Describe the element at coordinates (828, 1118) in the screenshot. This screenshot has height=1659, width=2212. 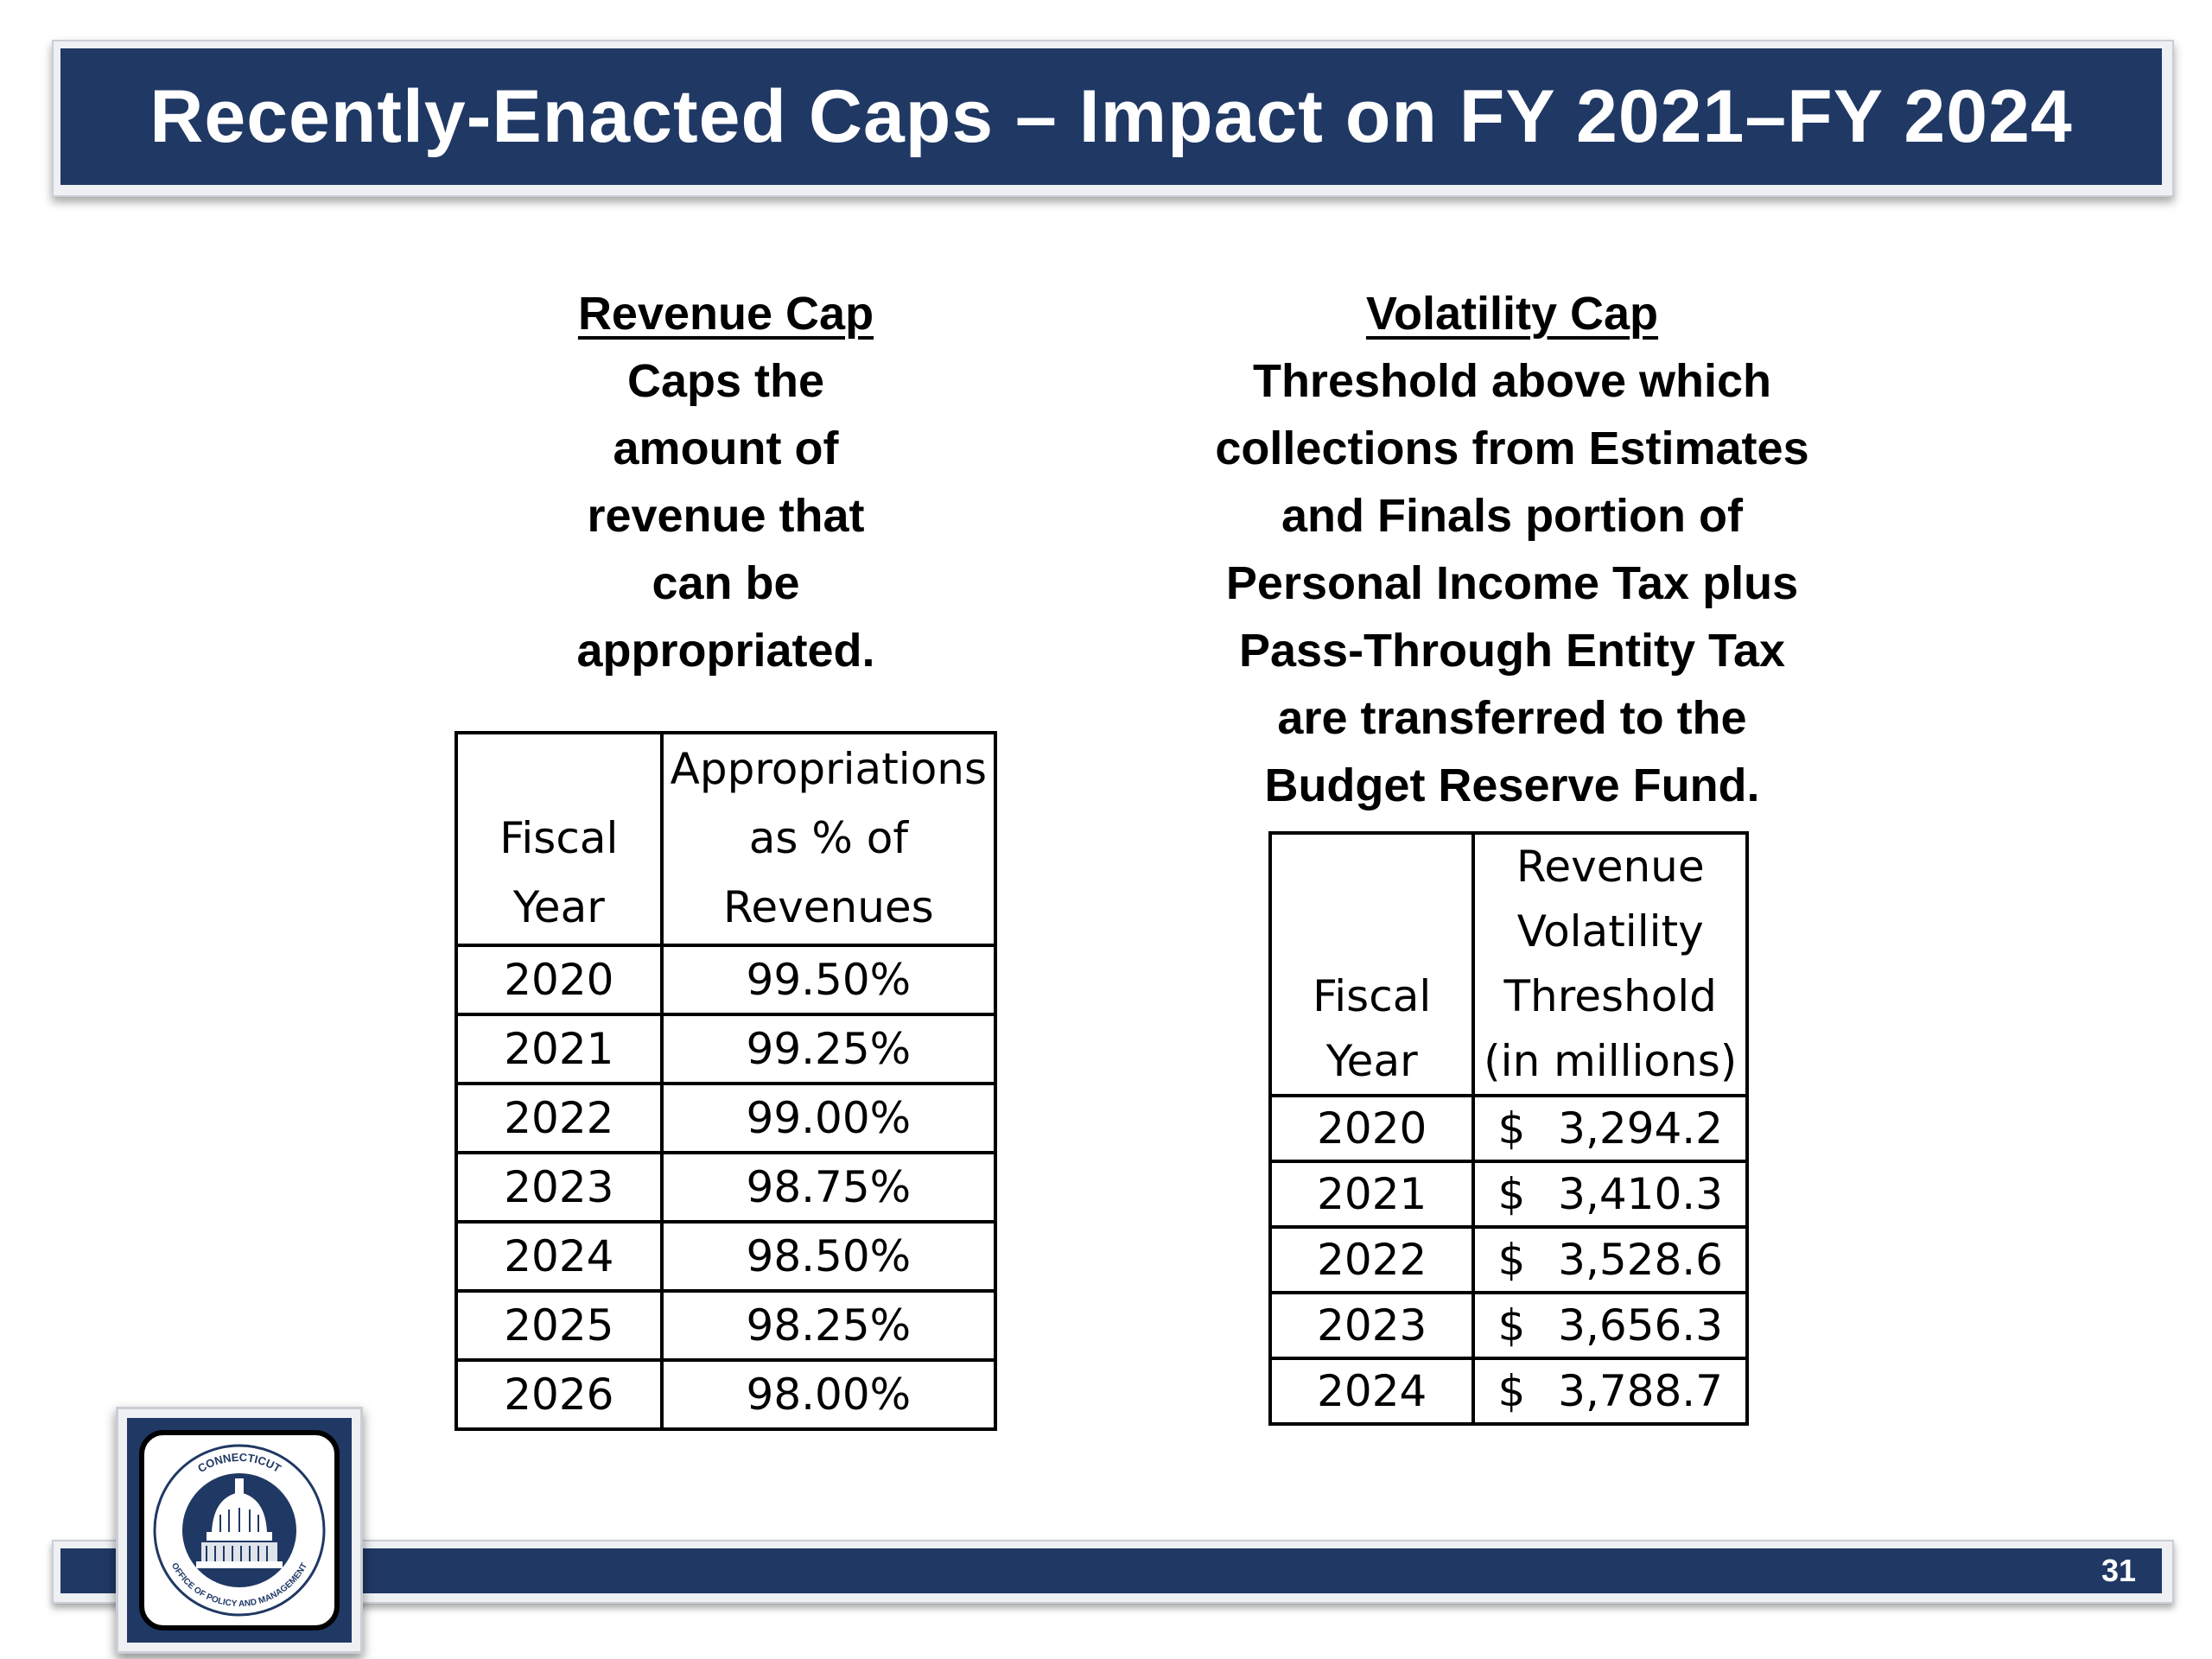
I see `appropriations-pct-cell: 99.00%` at that location.